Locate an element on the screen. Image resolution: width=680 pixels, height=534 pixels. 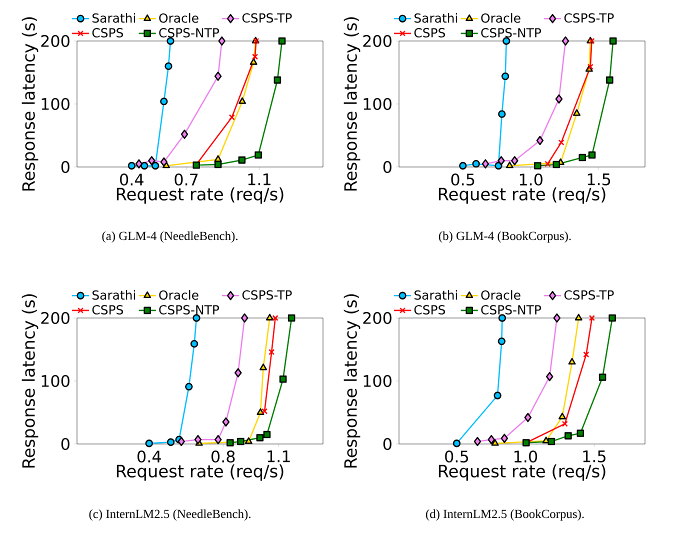
x-tick-label: 0.7 is located at coordinates (186, 180).